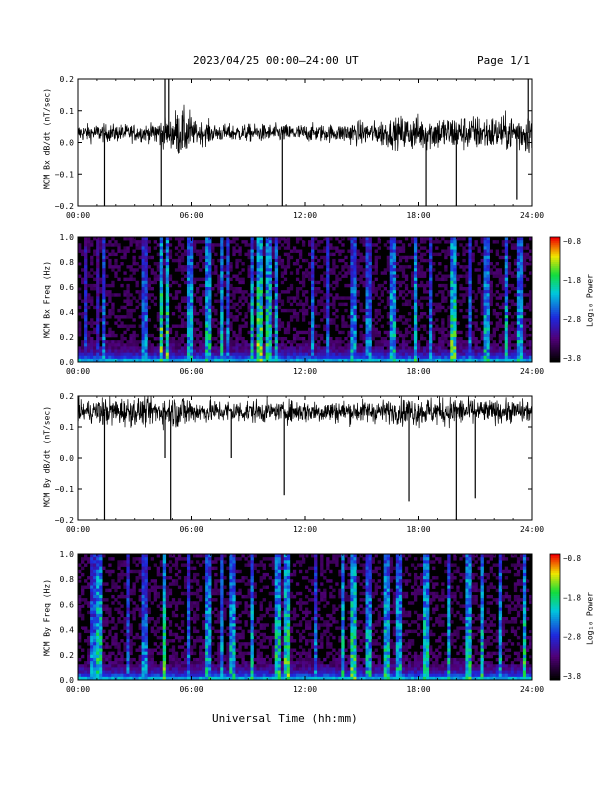 This screenshot has width=612, height=792. What do you see at coordinates (572, 280) in the screenshot?
I see `colorbar-tick-label: −1.8` at bounding box center [572, 280].